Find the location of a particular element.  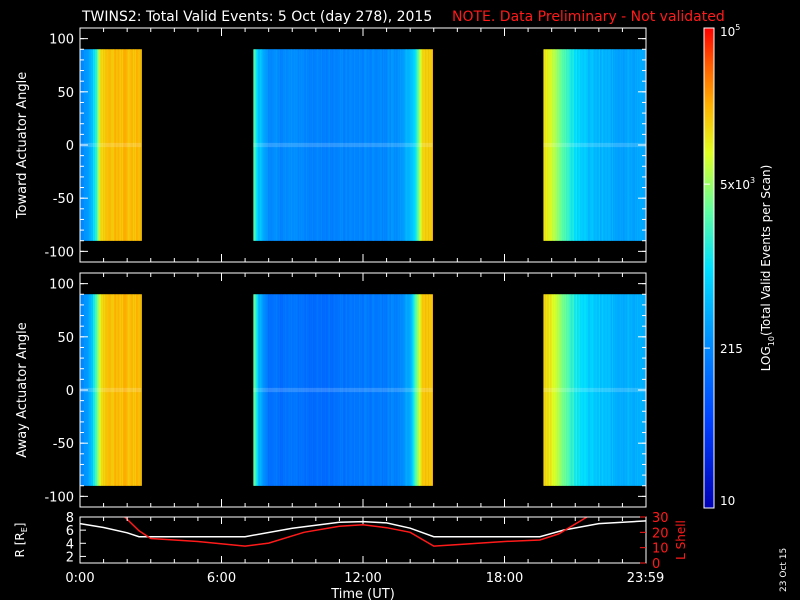

x-tick-label: 23:59 is located at coordinates (645, 578).